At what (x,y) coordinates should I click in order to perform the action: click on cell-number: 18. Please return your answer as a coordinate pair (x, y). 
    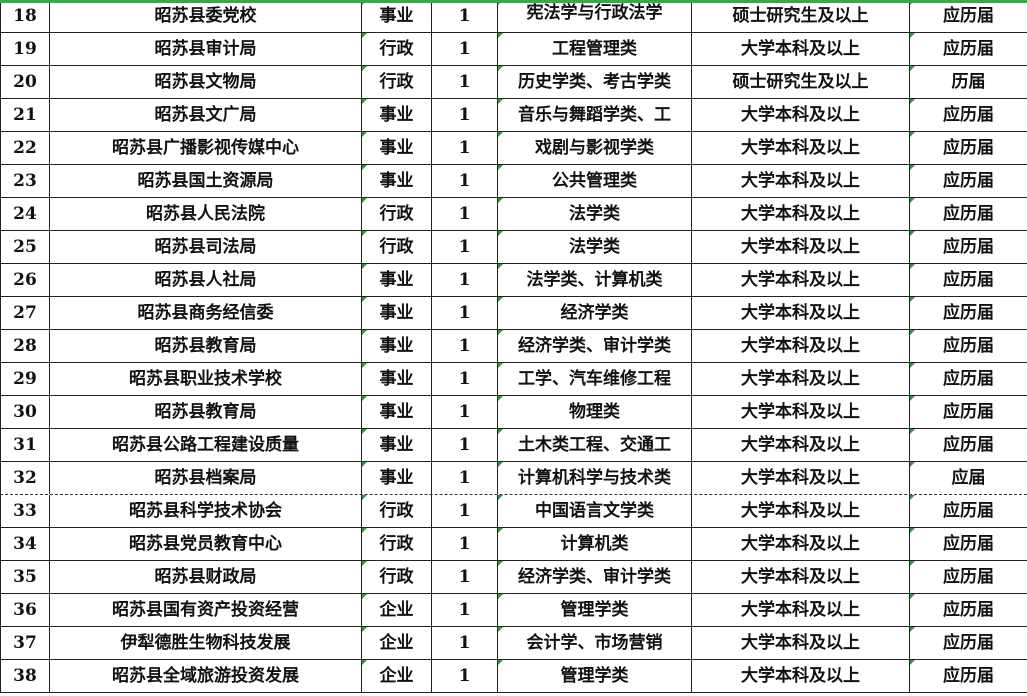
    Looking at the image, I should click on (25, 16).